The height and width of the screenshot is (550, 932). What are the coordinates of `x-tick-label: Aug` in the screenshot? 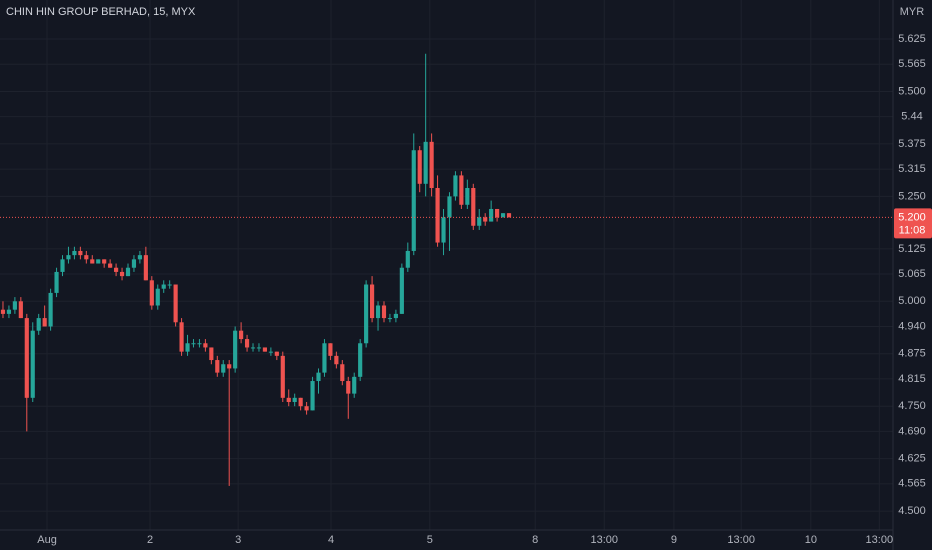 It's located at (47, 540).